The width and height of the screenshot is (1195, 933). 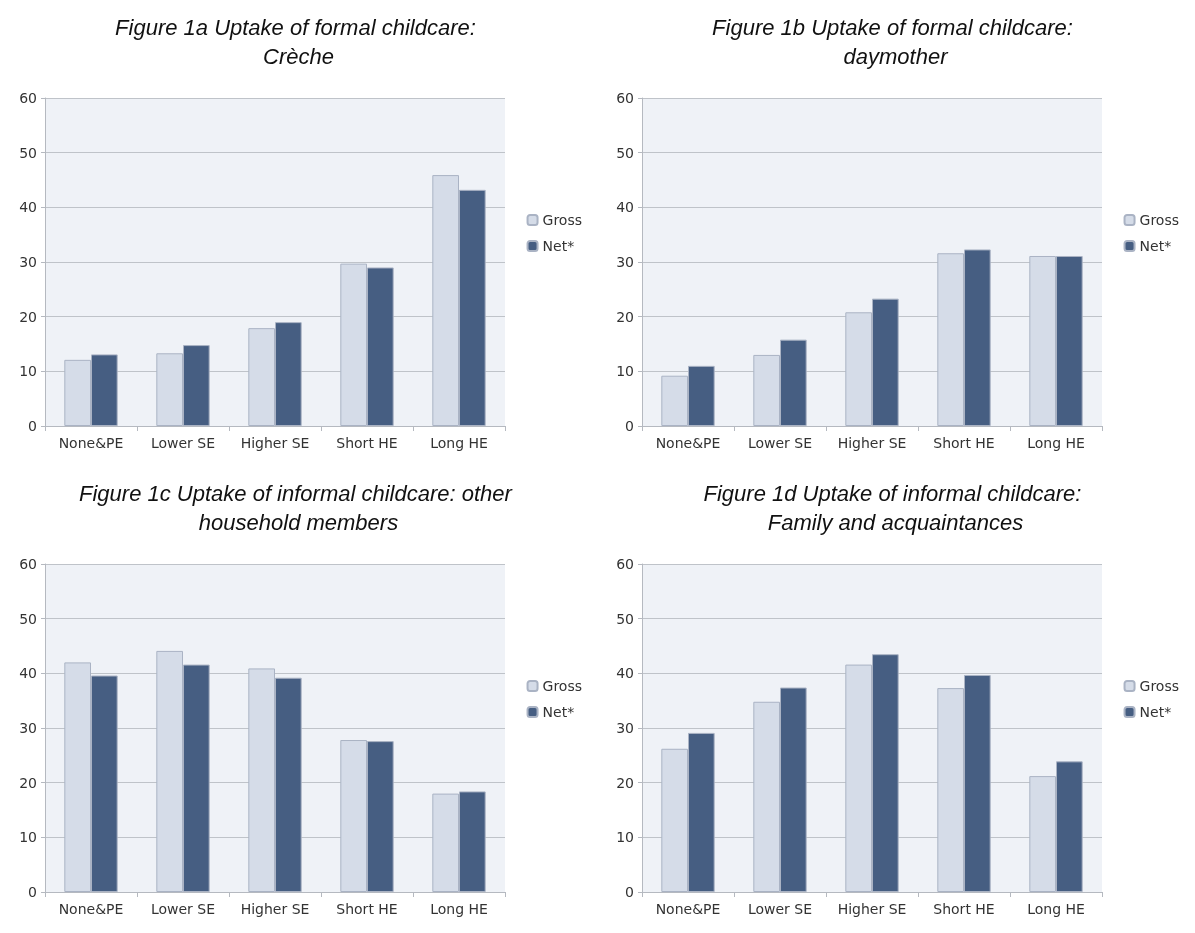 I want to click on chart-title: Figure 1a Uptake of formal childcare: Crèche, so click(x=298, y=42).